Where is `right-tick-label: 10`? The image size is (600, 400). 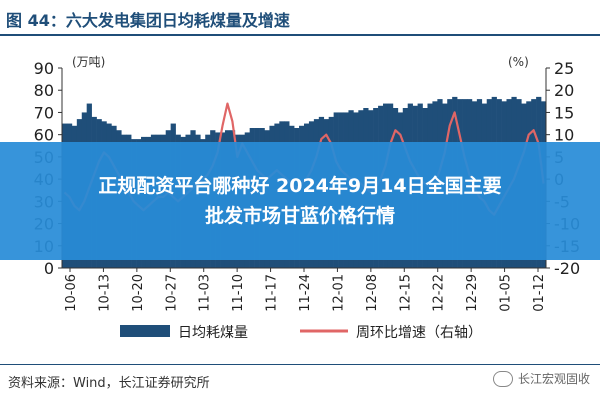
right-tick-label: 10 is located at coordinates (564, 135).